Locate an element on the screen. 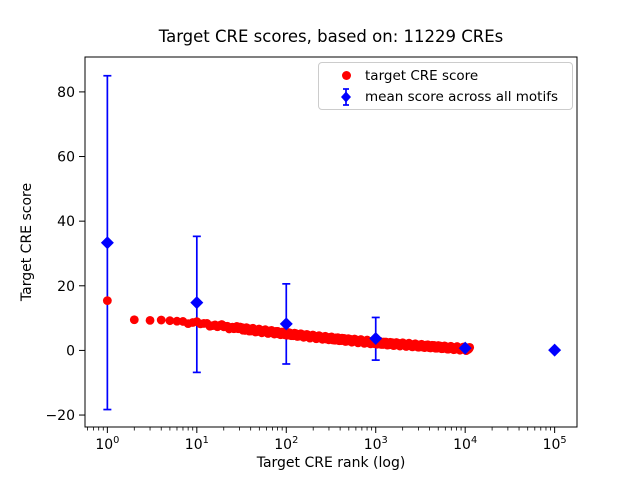 Image resolution: width=640 pixels, height=480 pixels. svg-text: 60 is located at coordinates (66, 158).